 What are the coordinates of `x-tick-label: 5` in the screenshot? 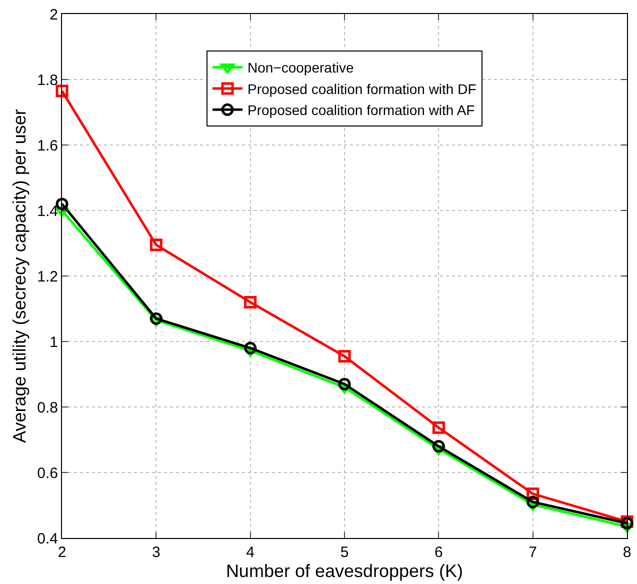 It's located at (344, 552).